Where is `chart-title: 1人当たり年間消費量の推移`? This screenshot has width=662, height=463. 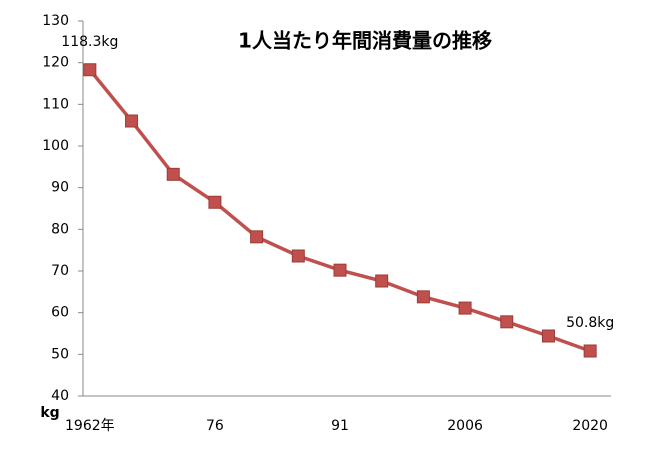
chart-title: 1人当たり年間消費量の推移 is located at coordinates (365, 41).